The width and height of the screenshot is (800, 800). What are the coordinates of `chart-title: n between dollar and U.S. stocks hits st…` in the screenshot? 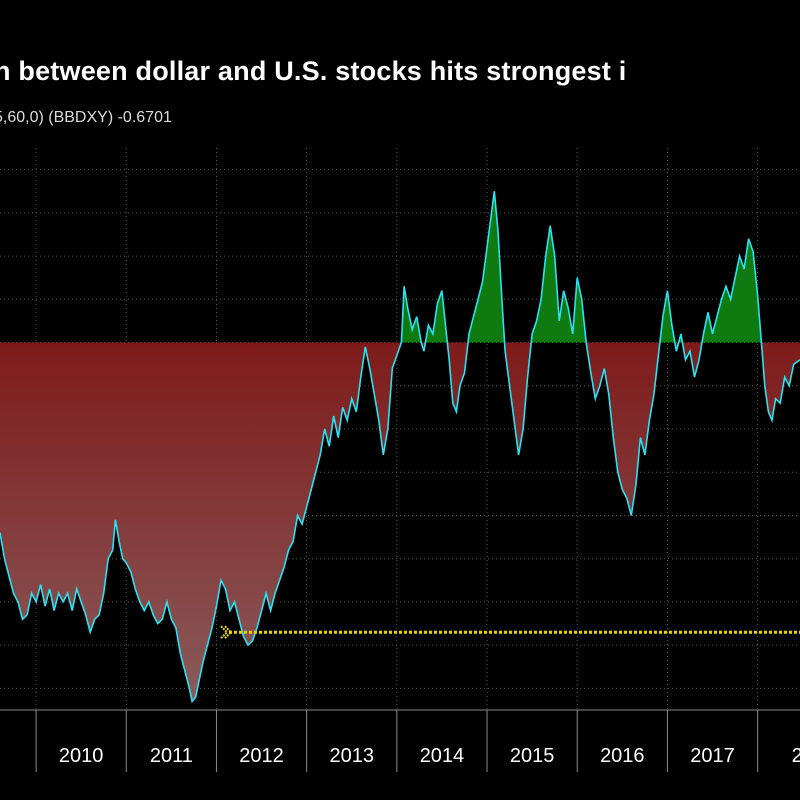 It's located at (313, 71).